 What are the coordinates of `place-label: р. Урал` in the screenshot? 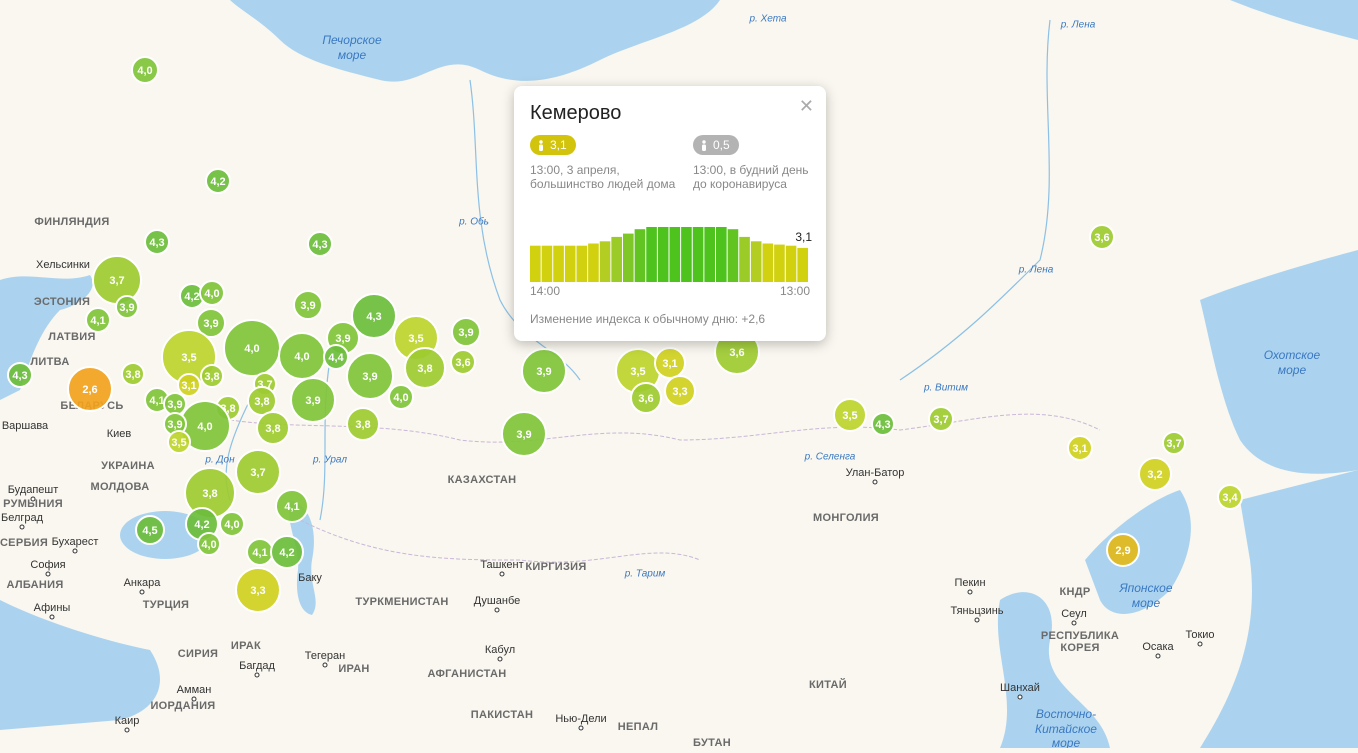 It's located at (329, 460).